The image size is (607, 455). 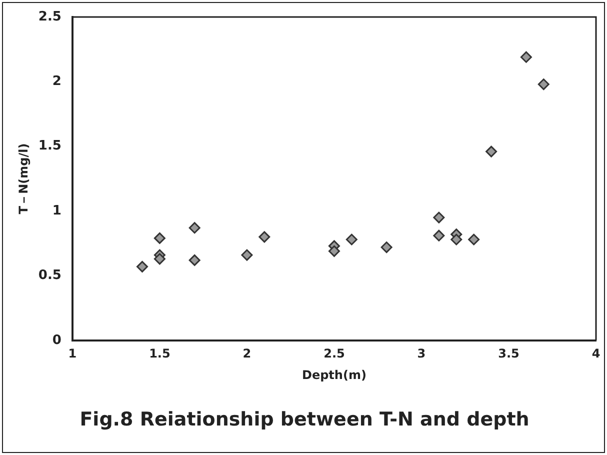 I want to click on x-tick-label: 1, so click(x=72, y=353).